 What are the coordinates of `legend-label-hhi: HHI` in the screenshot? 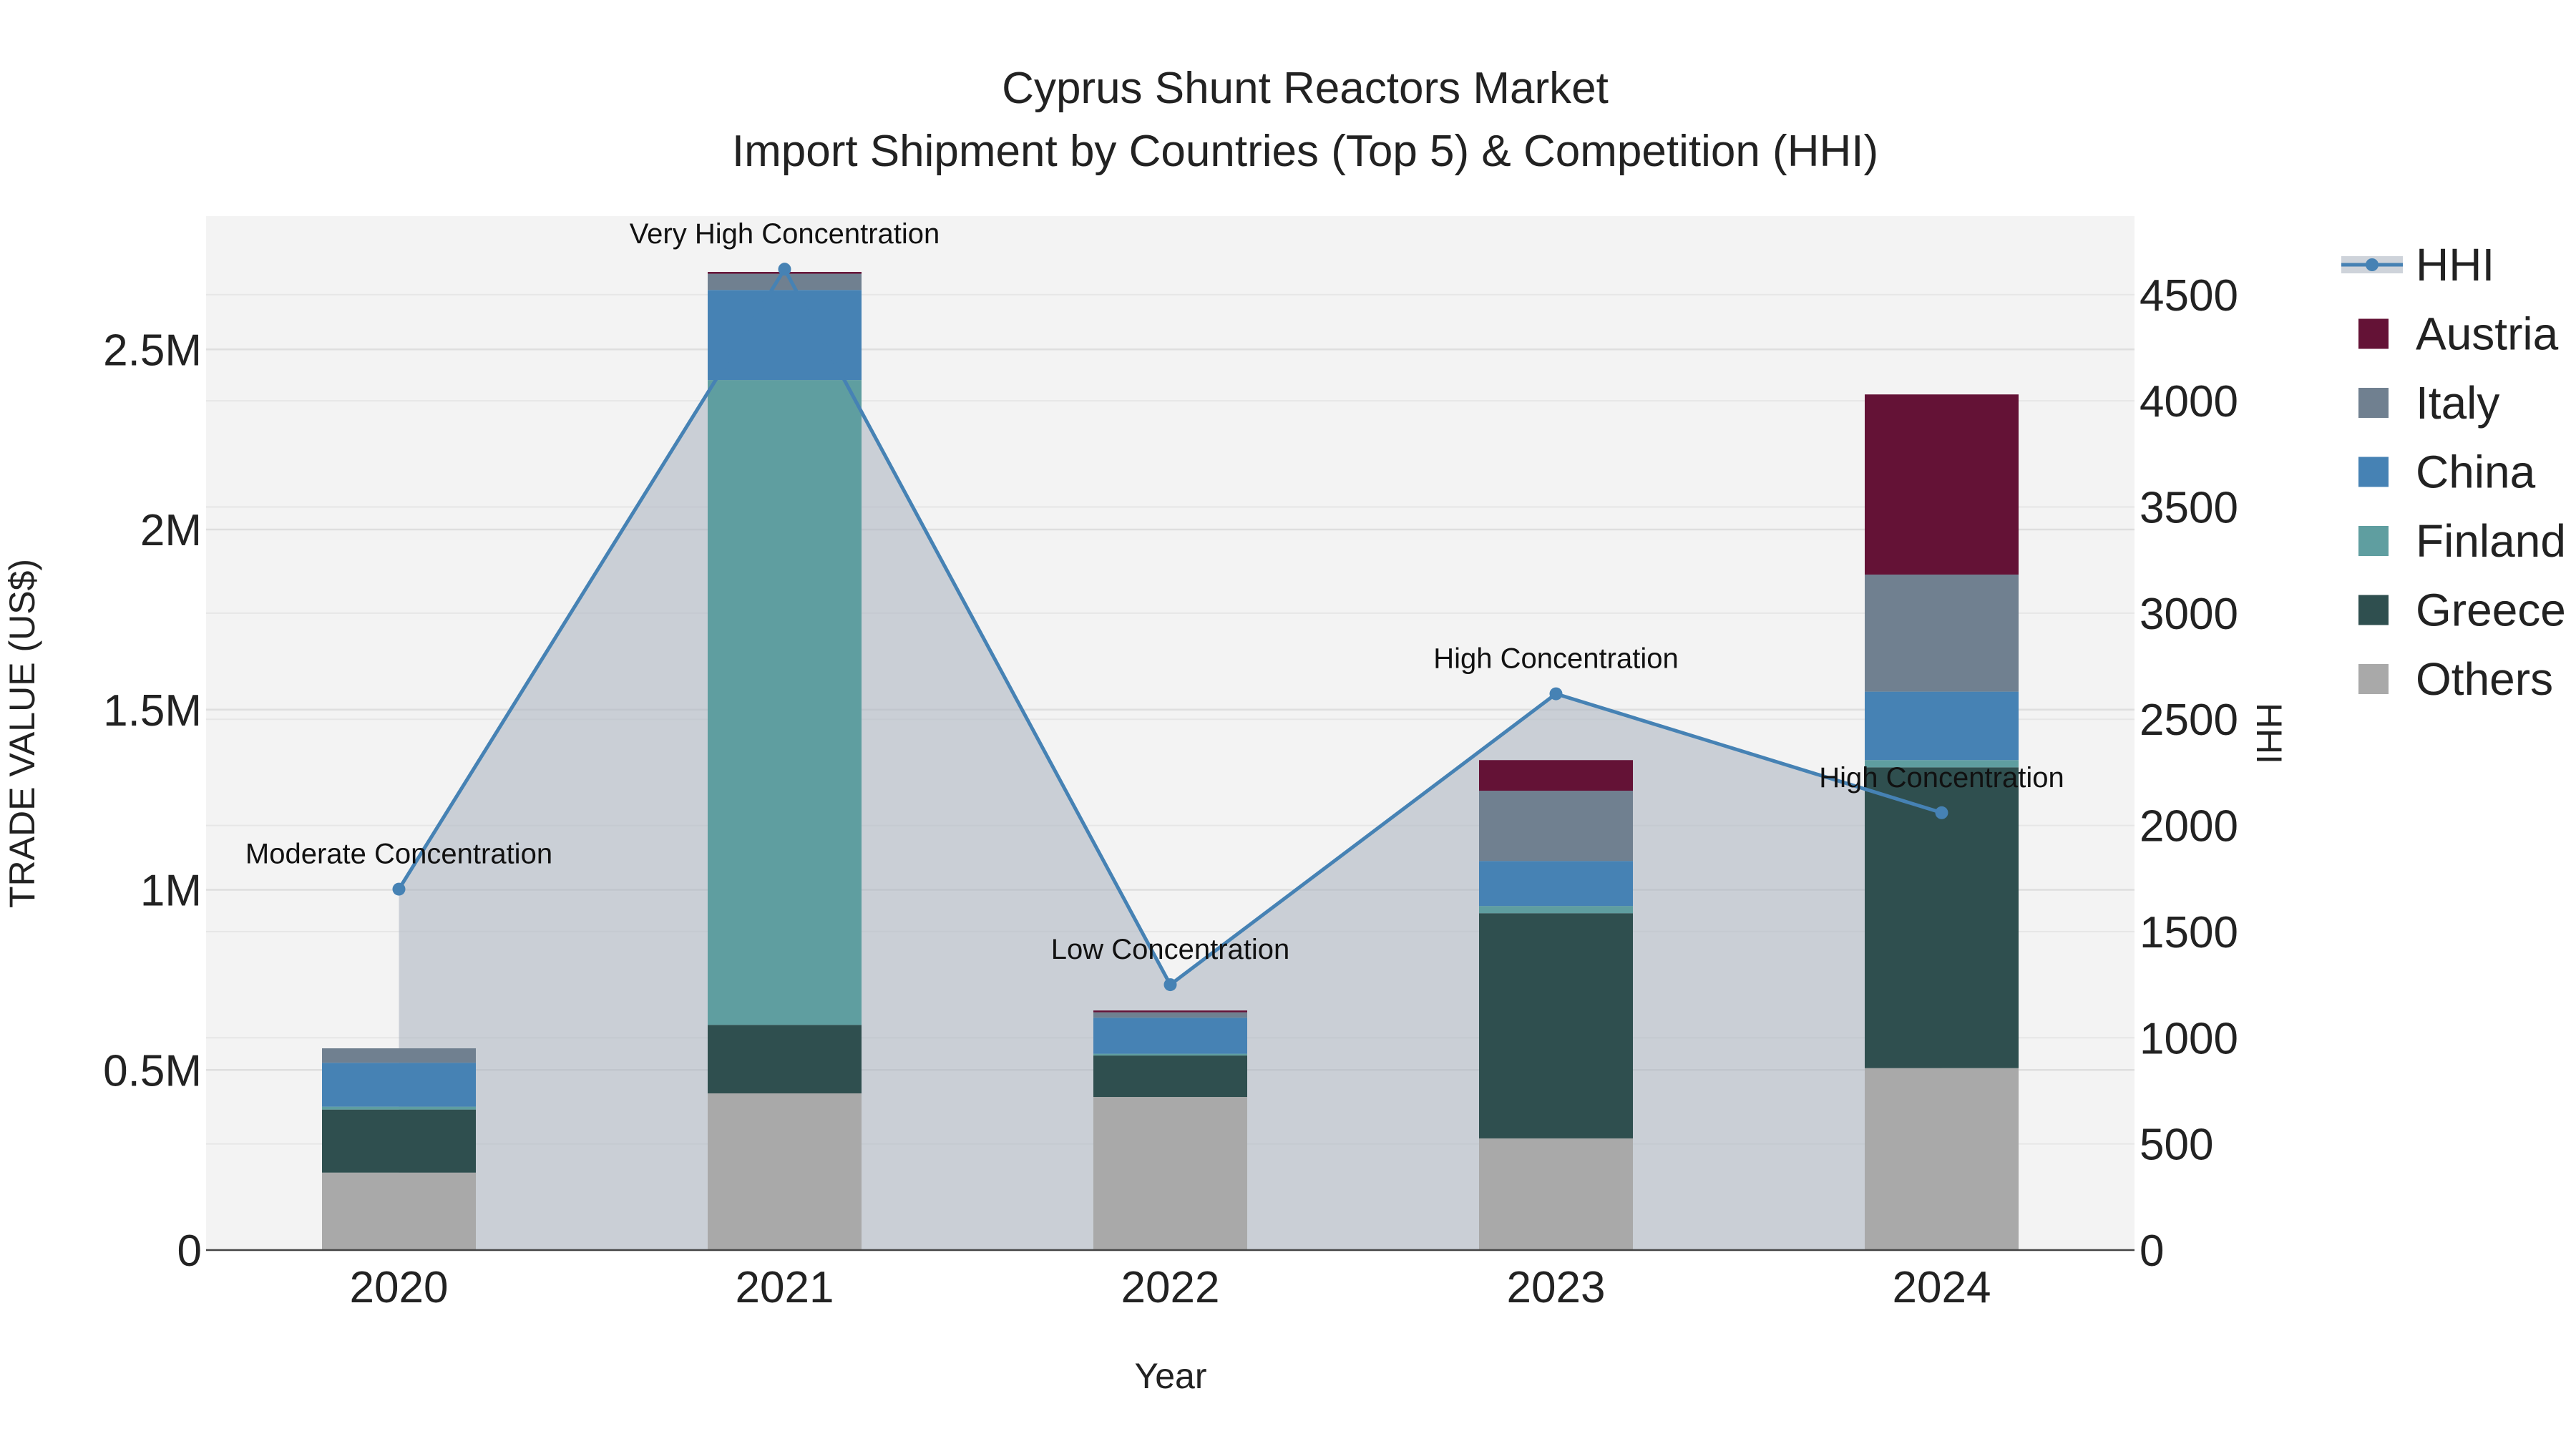 It's located at (2455, 265).